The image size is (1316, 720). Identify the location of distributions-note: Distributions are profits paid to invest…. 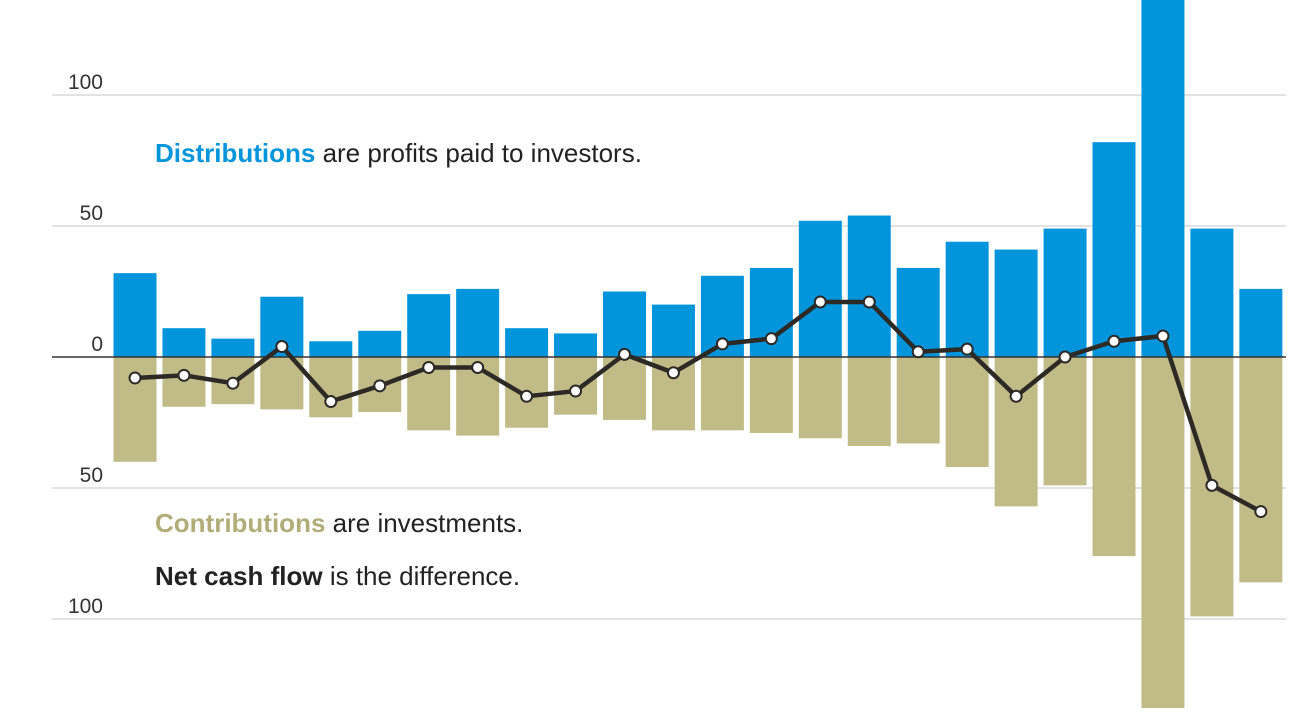
(398, 153).